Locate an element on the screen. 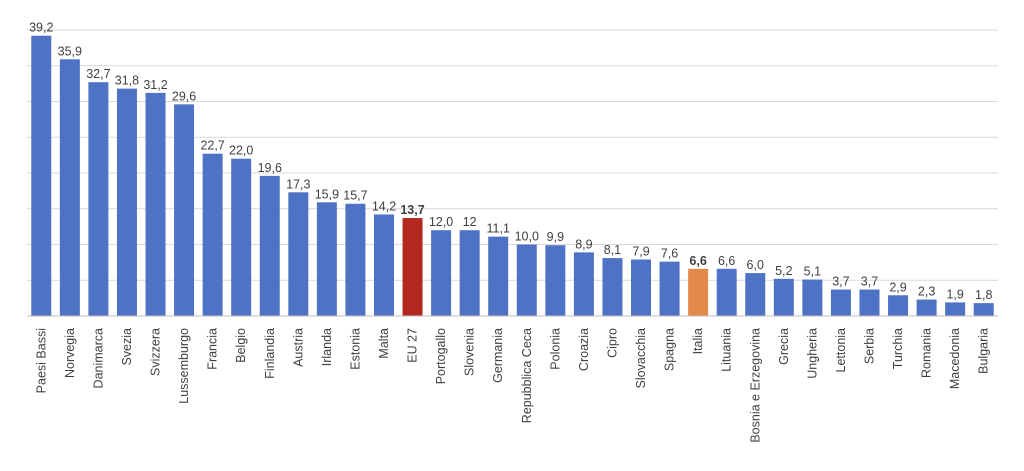  category-label-serbia: Serbia is located at coordinates (869, 346).